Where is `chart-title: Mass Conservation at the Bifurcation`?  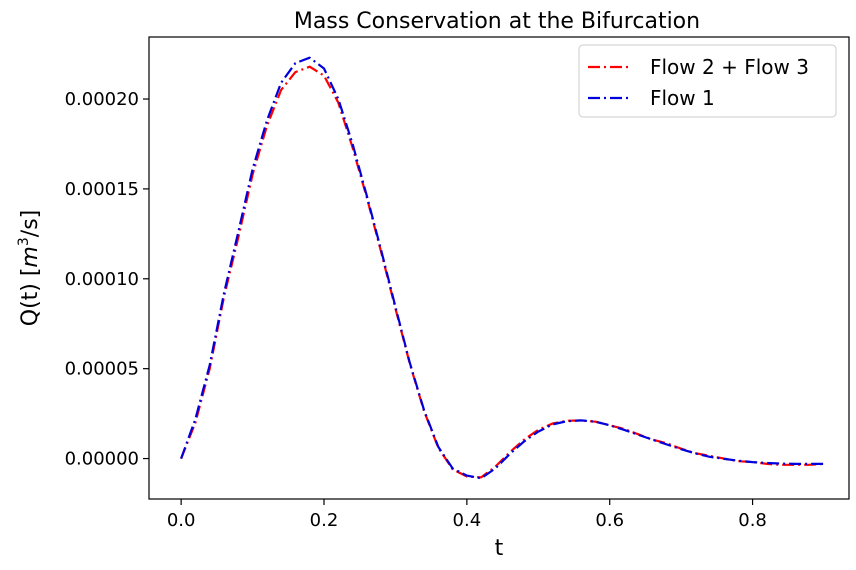 chart-title: Mass Conservation at the Bifurcation is located at coordinates (497, 21).